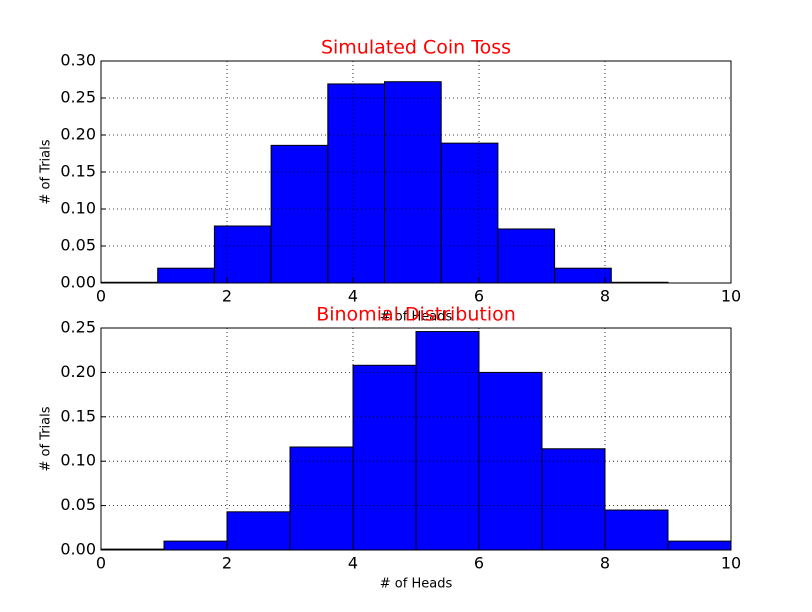 Image resolution: width=812 pixels, height=612 pixels. What do you see at coordinates (416, 48) in the screenshot?
I see `chart-title: Simulated Coin Toss` at bounding box center [416, 48].